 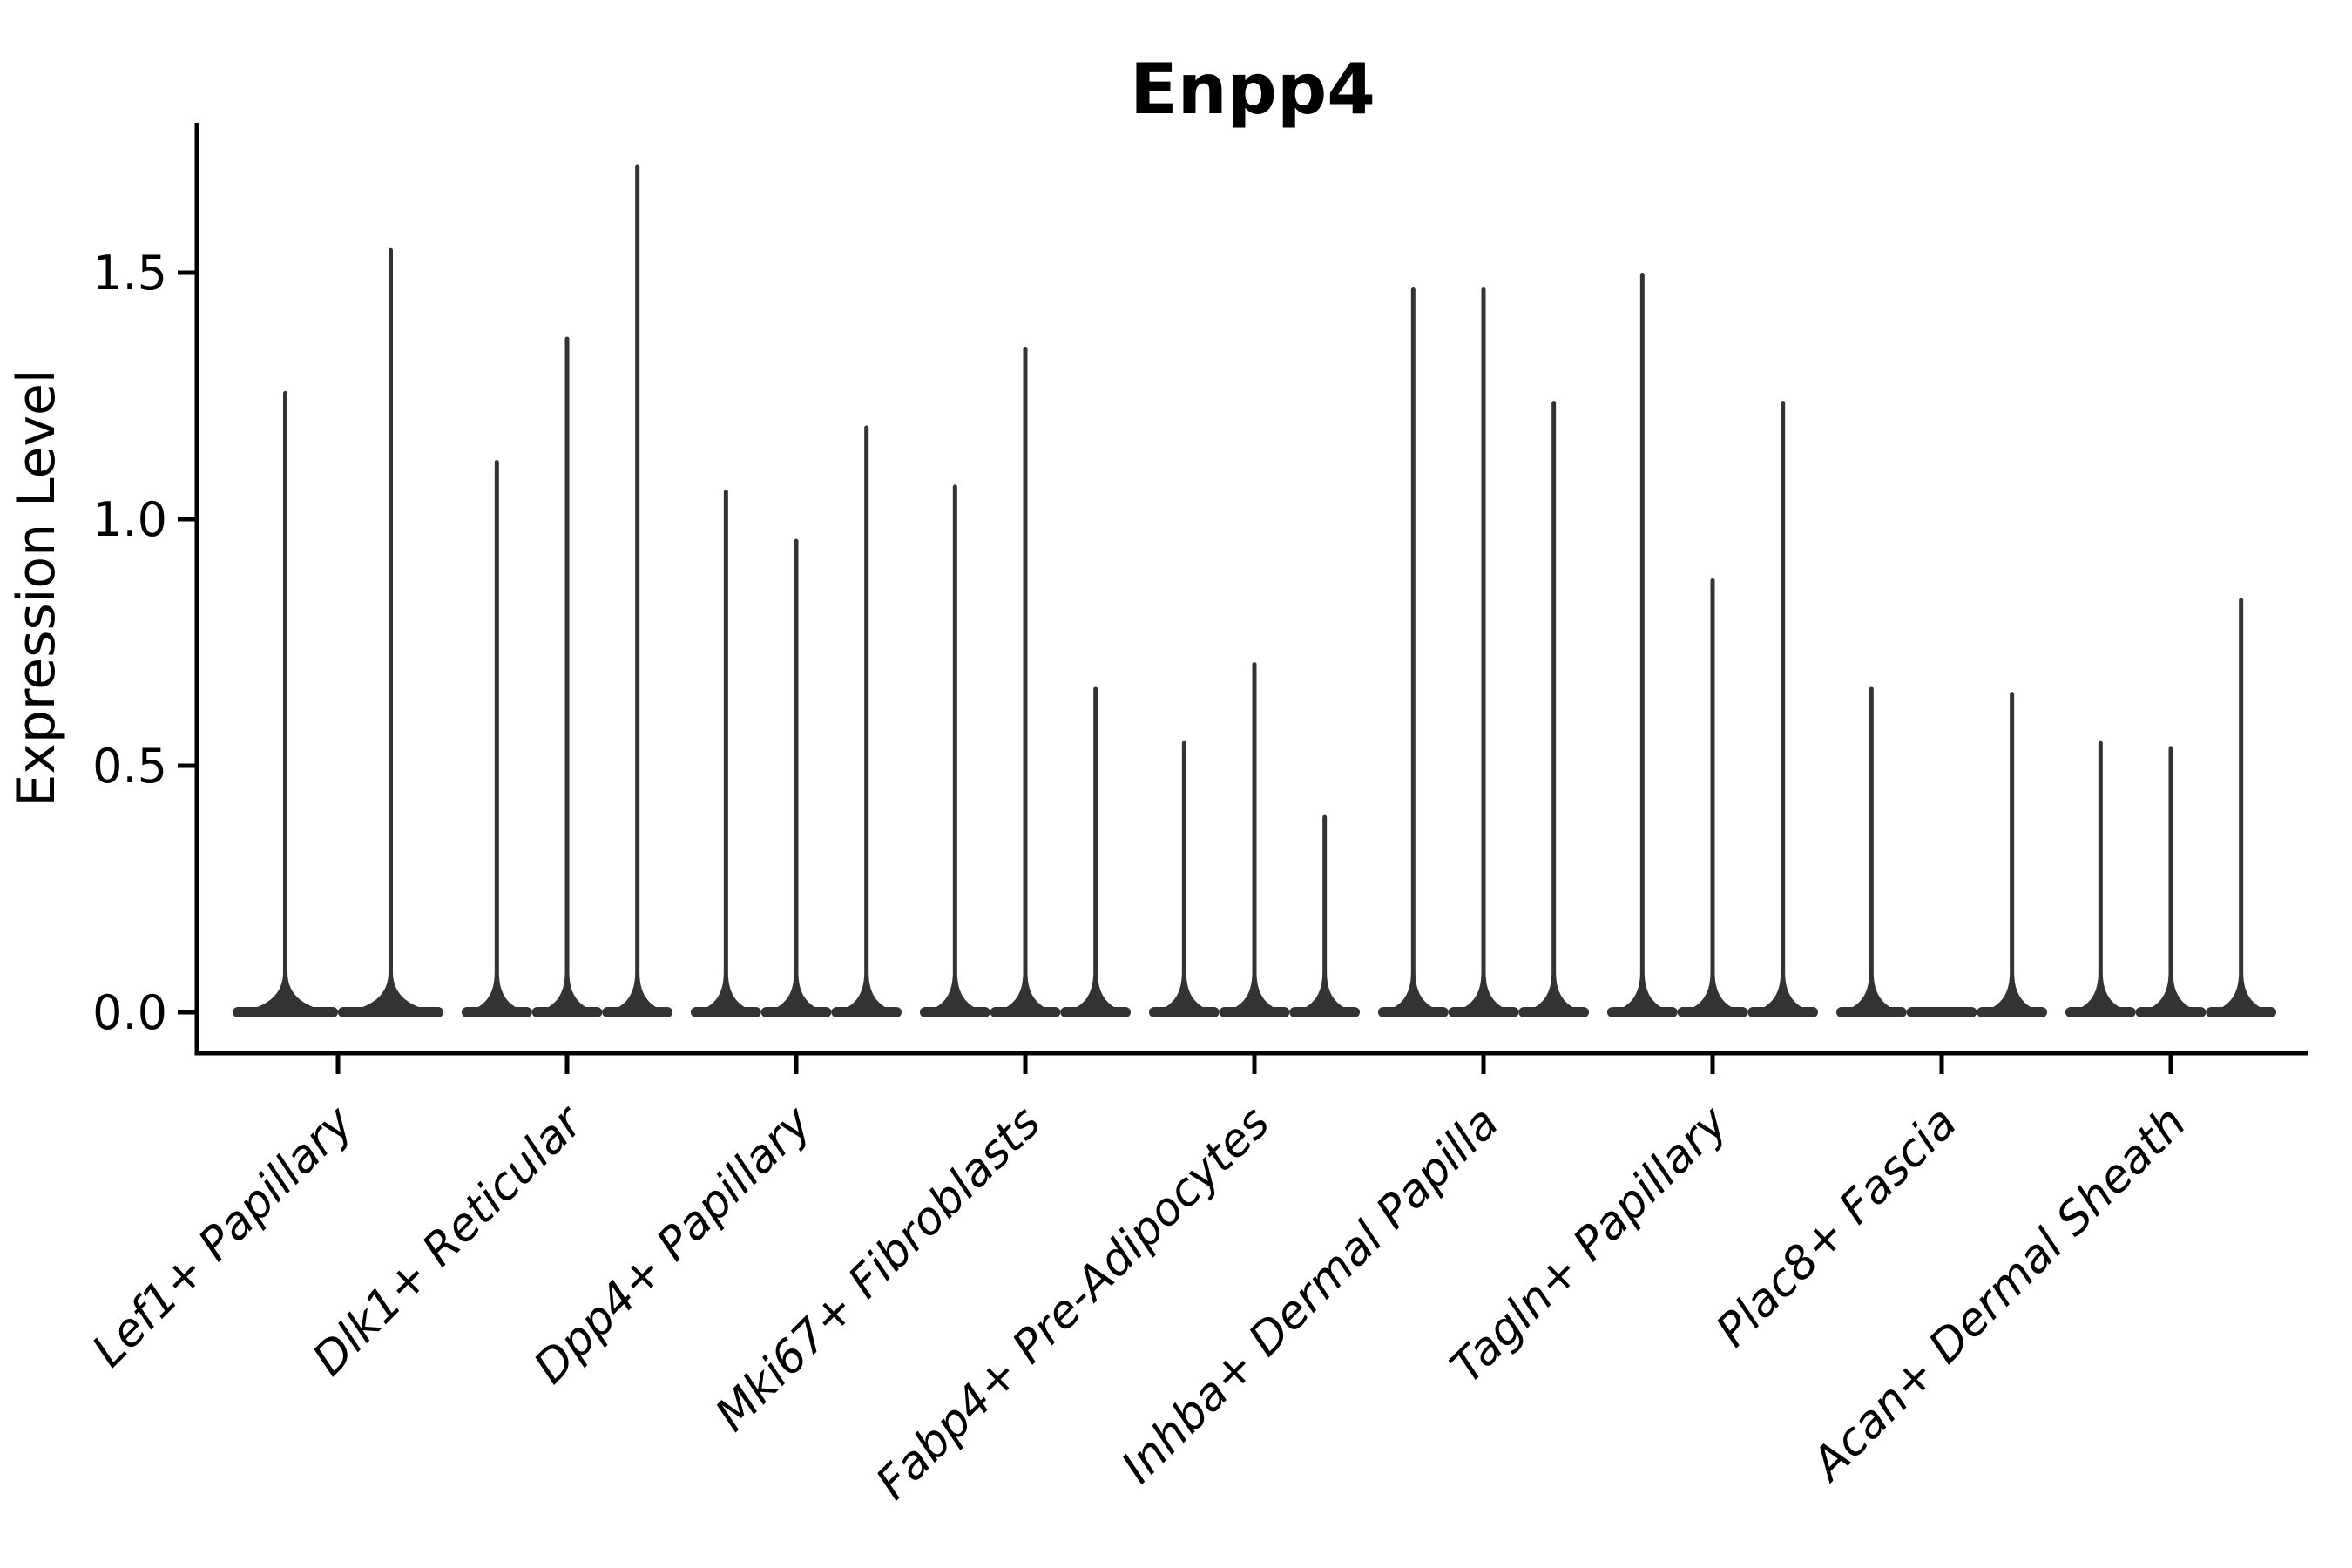 I want to click on y-axis-label: Expression Level, so click(x=36, y=587).